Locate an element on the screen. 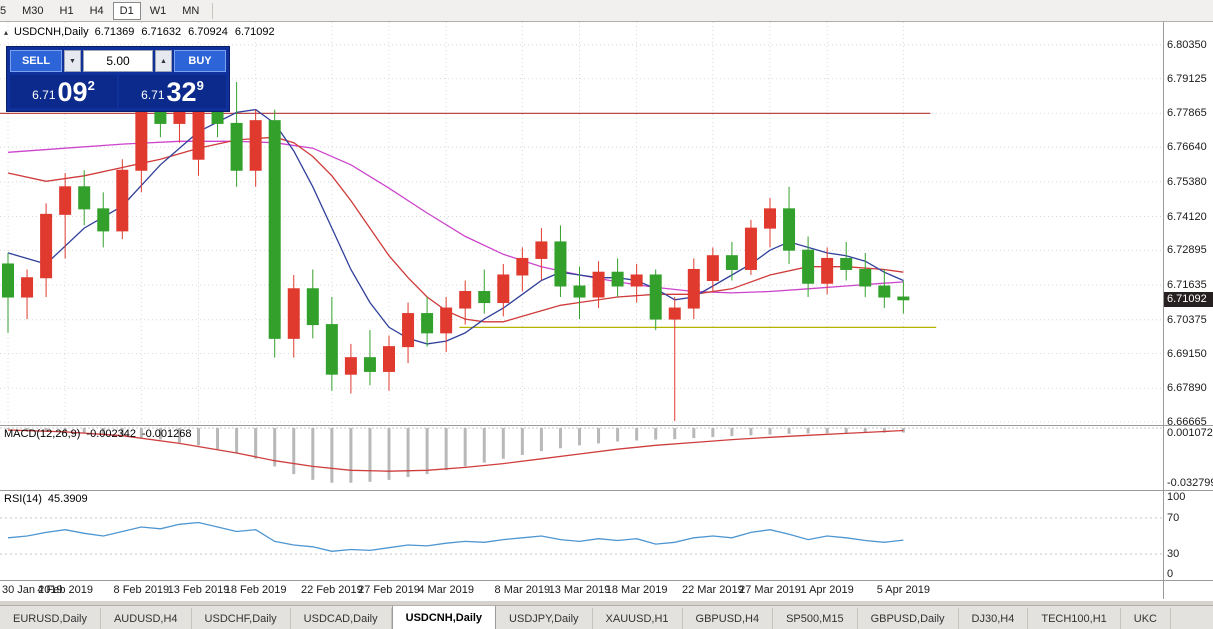  timeframe-D1: D1 is located at coordinates (126, 10).